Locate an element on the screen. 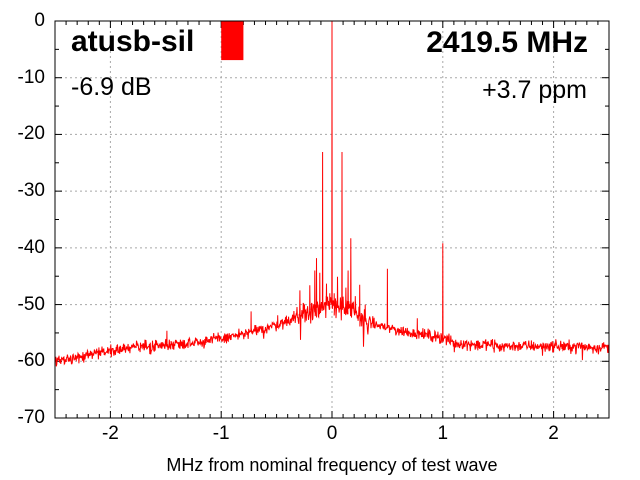 The height and width of the screenshot is (480, 640). x-tick-label: -2 is located at coordinates (110, 433).